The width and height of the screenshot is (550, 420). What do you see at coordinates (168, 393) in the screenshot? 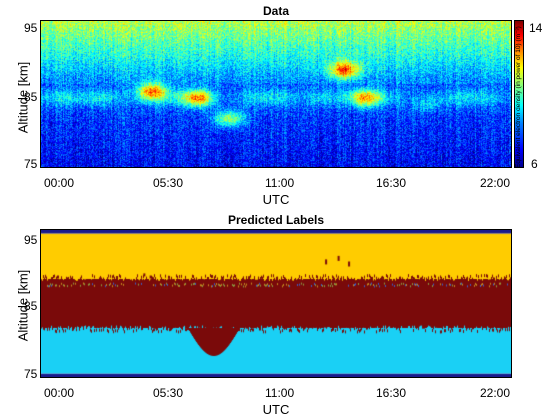
I see `bottom-x-tick-1: 05:30` at bounding box center [168, 393].